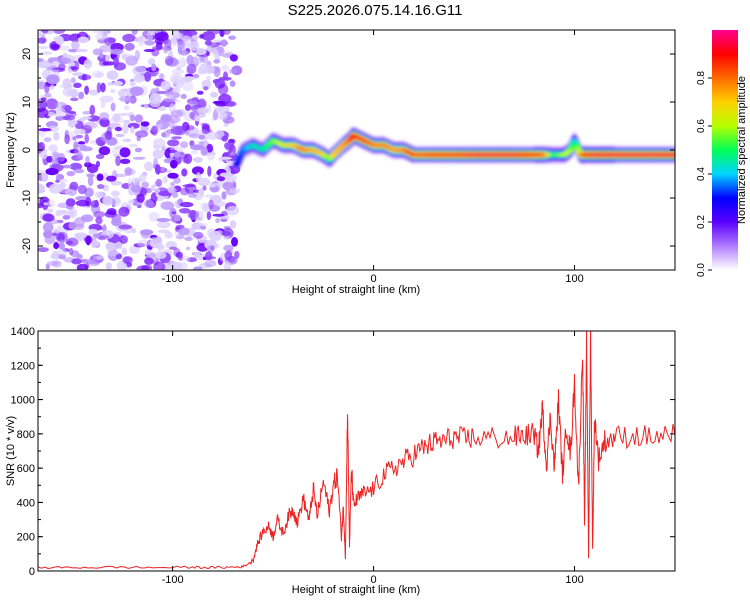 This screenshot has height=600, width=750. What do you see at coordinates (27, 54) in the screenshot?
I see `spectrogram-y-tick-label: 20` at bounding box center [27, 54].